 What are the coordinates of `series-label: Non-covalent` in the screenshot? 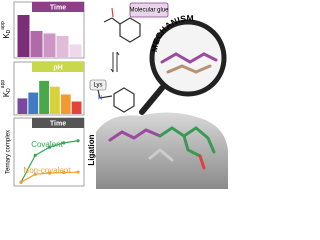 It's located at (47, 170).